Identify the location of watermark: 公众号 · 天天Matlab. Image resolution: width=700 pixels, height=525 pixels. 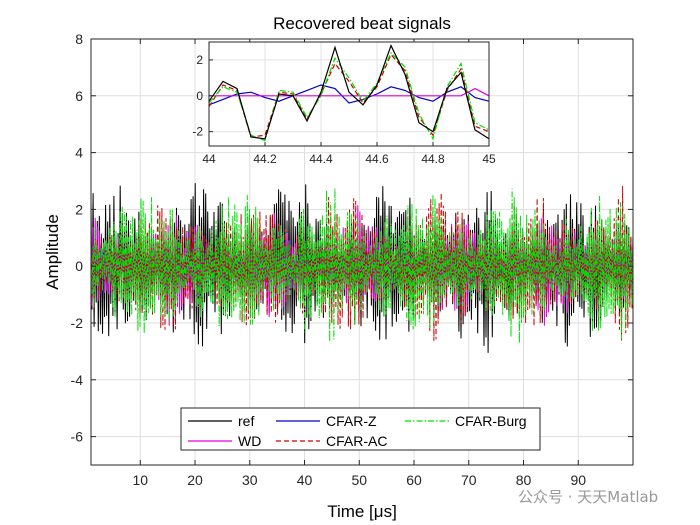
(588, 497).